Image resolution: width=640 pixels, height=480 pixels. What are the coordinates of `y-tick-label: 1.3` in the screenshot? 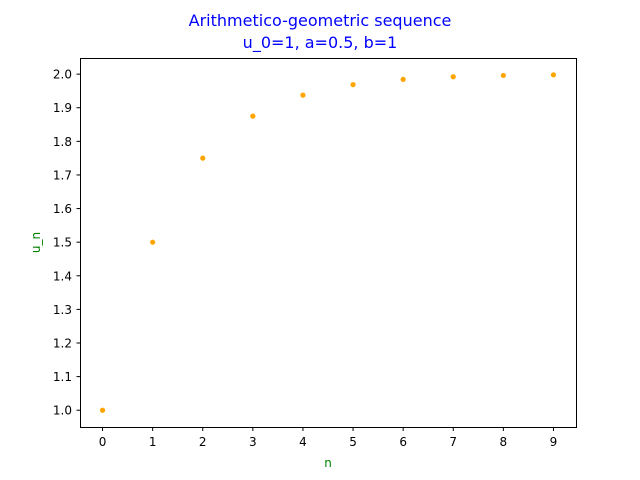 It's located at (62, 310).